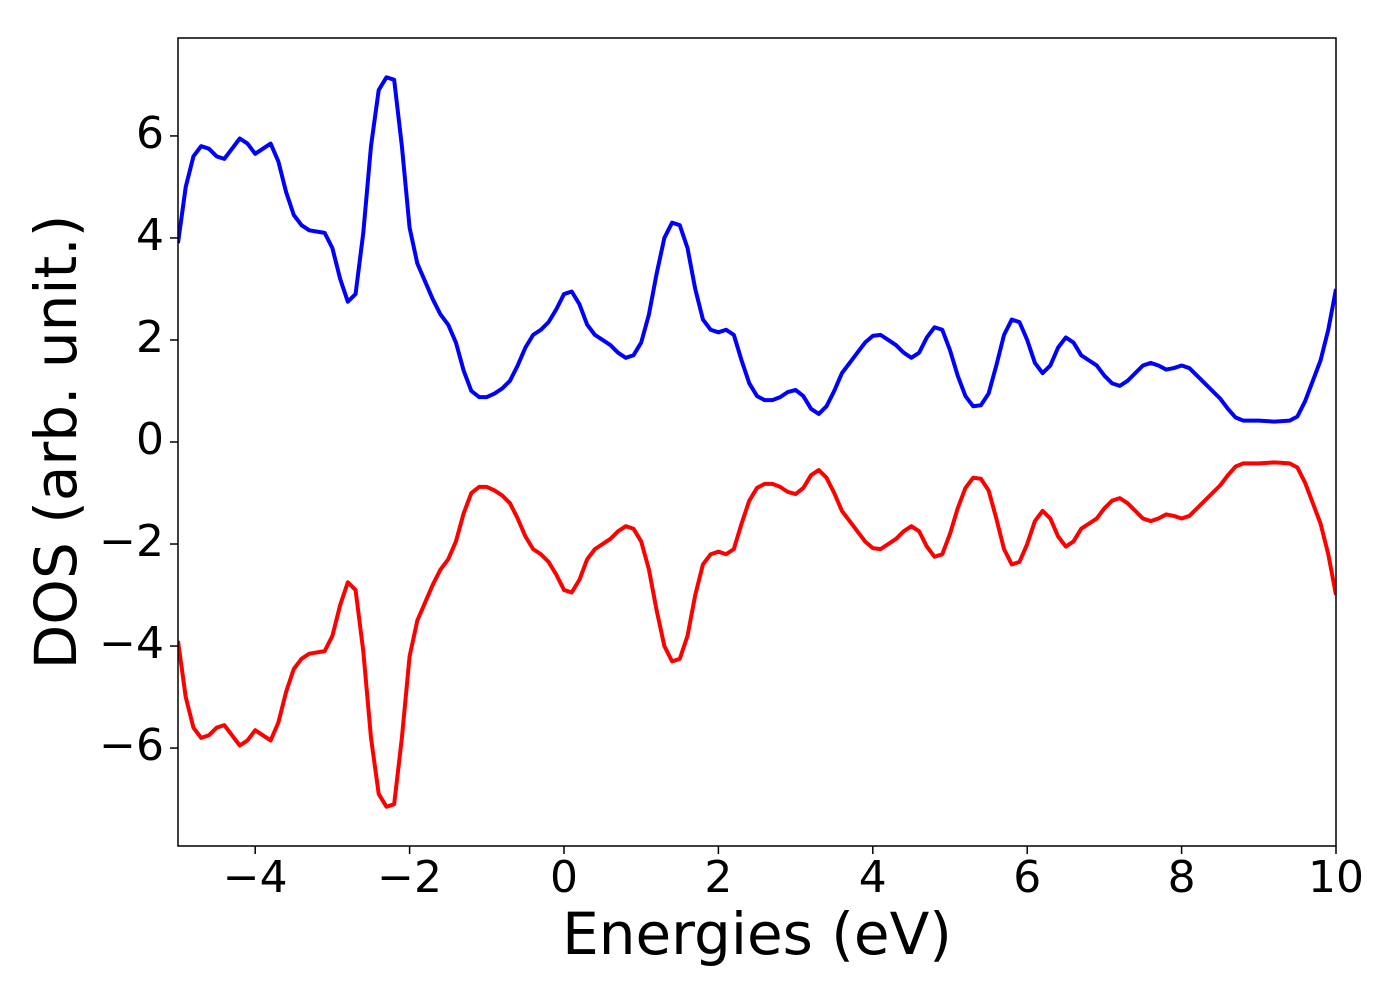 The image size is (1400, 1000). Describe the element at coordinates (150, 133) in the screenshot. I see `y-tick-label: 6` at that location.